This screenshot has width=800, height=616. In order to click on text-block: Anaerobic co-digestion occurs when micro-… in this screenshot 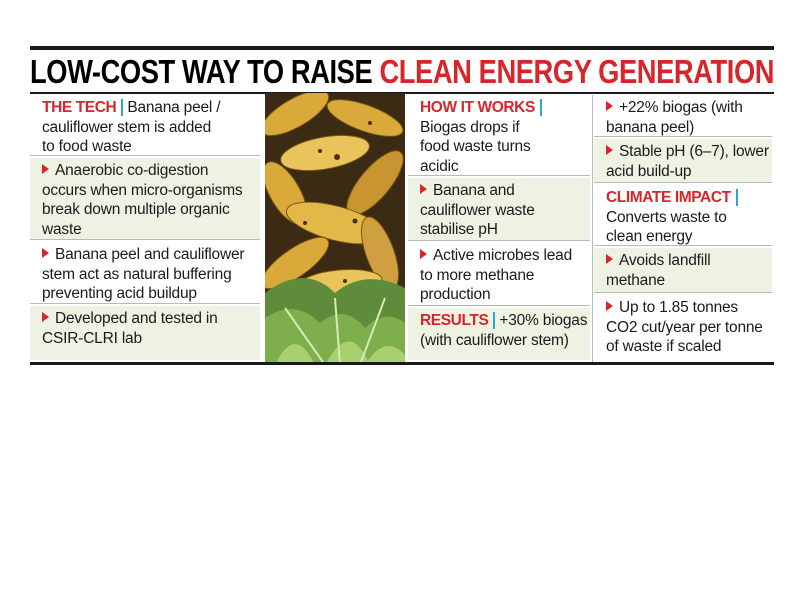, I will do `click(145, 199)`.